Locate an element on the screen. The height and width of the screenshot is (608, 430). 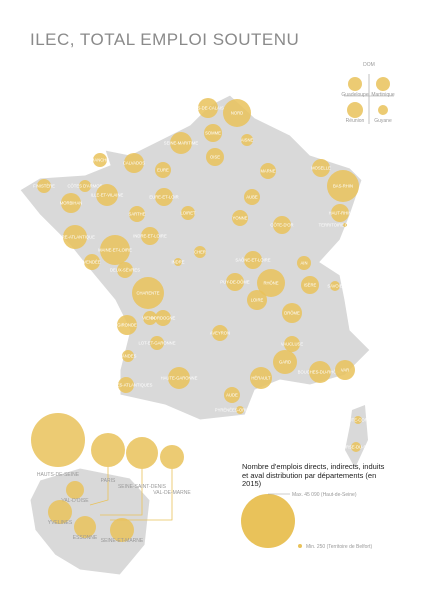
department-label: SEINE-ET-MARNE is located at coordinates (122, 541).